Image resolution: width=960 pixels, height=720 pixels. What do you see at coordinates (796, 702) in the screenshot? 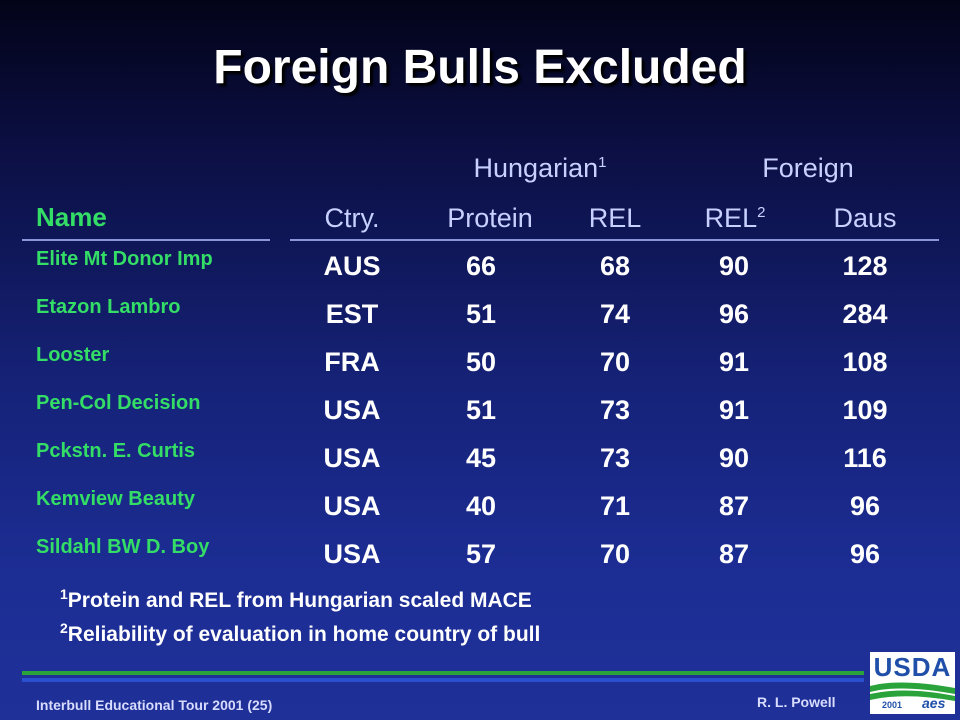
I see `footer-author: R. L. Powell` at bounding box center [796, 702].